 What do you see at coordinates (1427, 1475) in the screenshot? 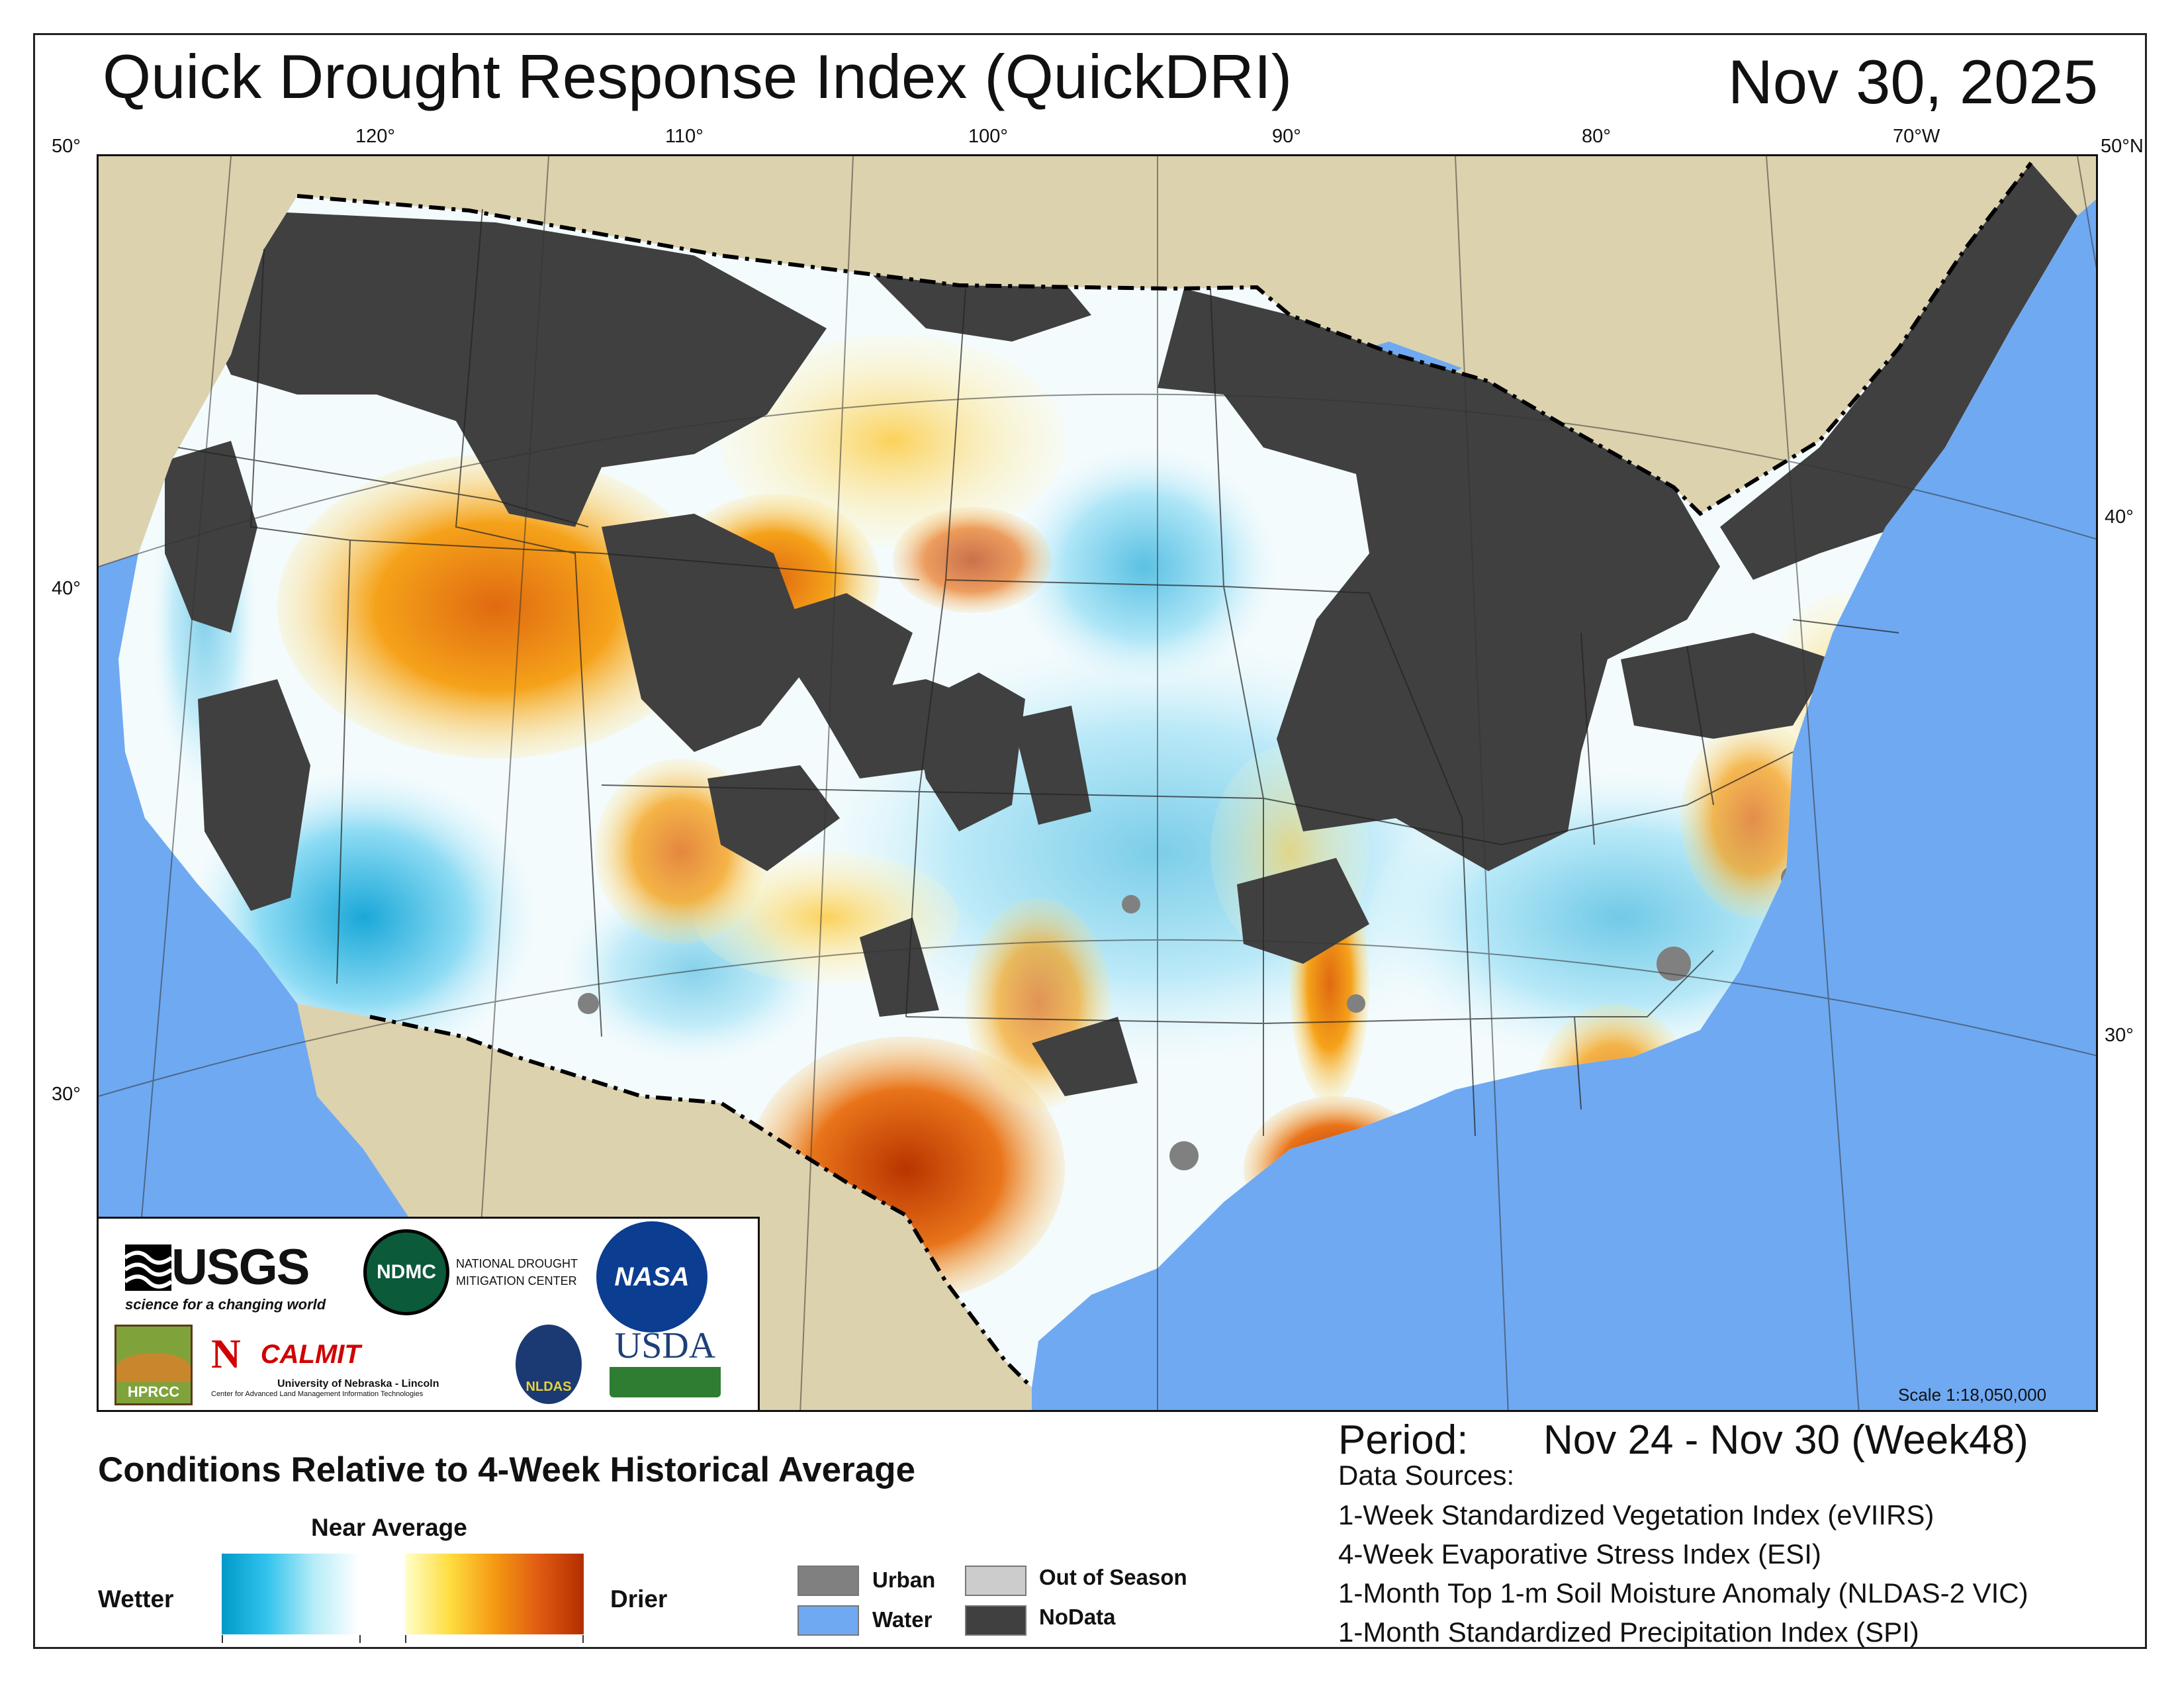
I see `data-sources-heading: Data Sources:` at bounding box center [1427, 1475].